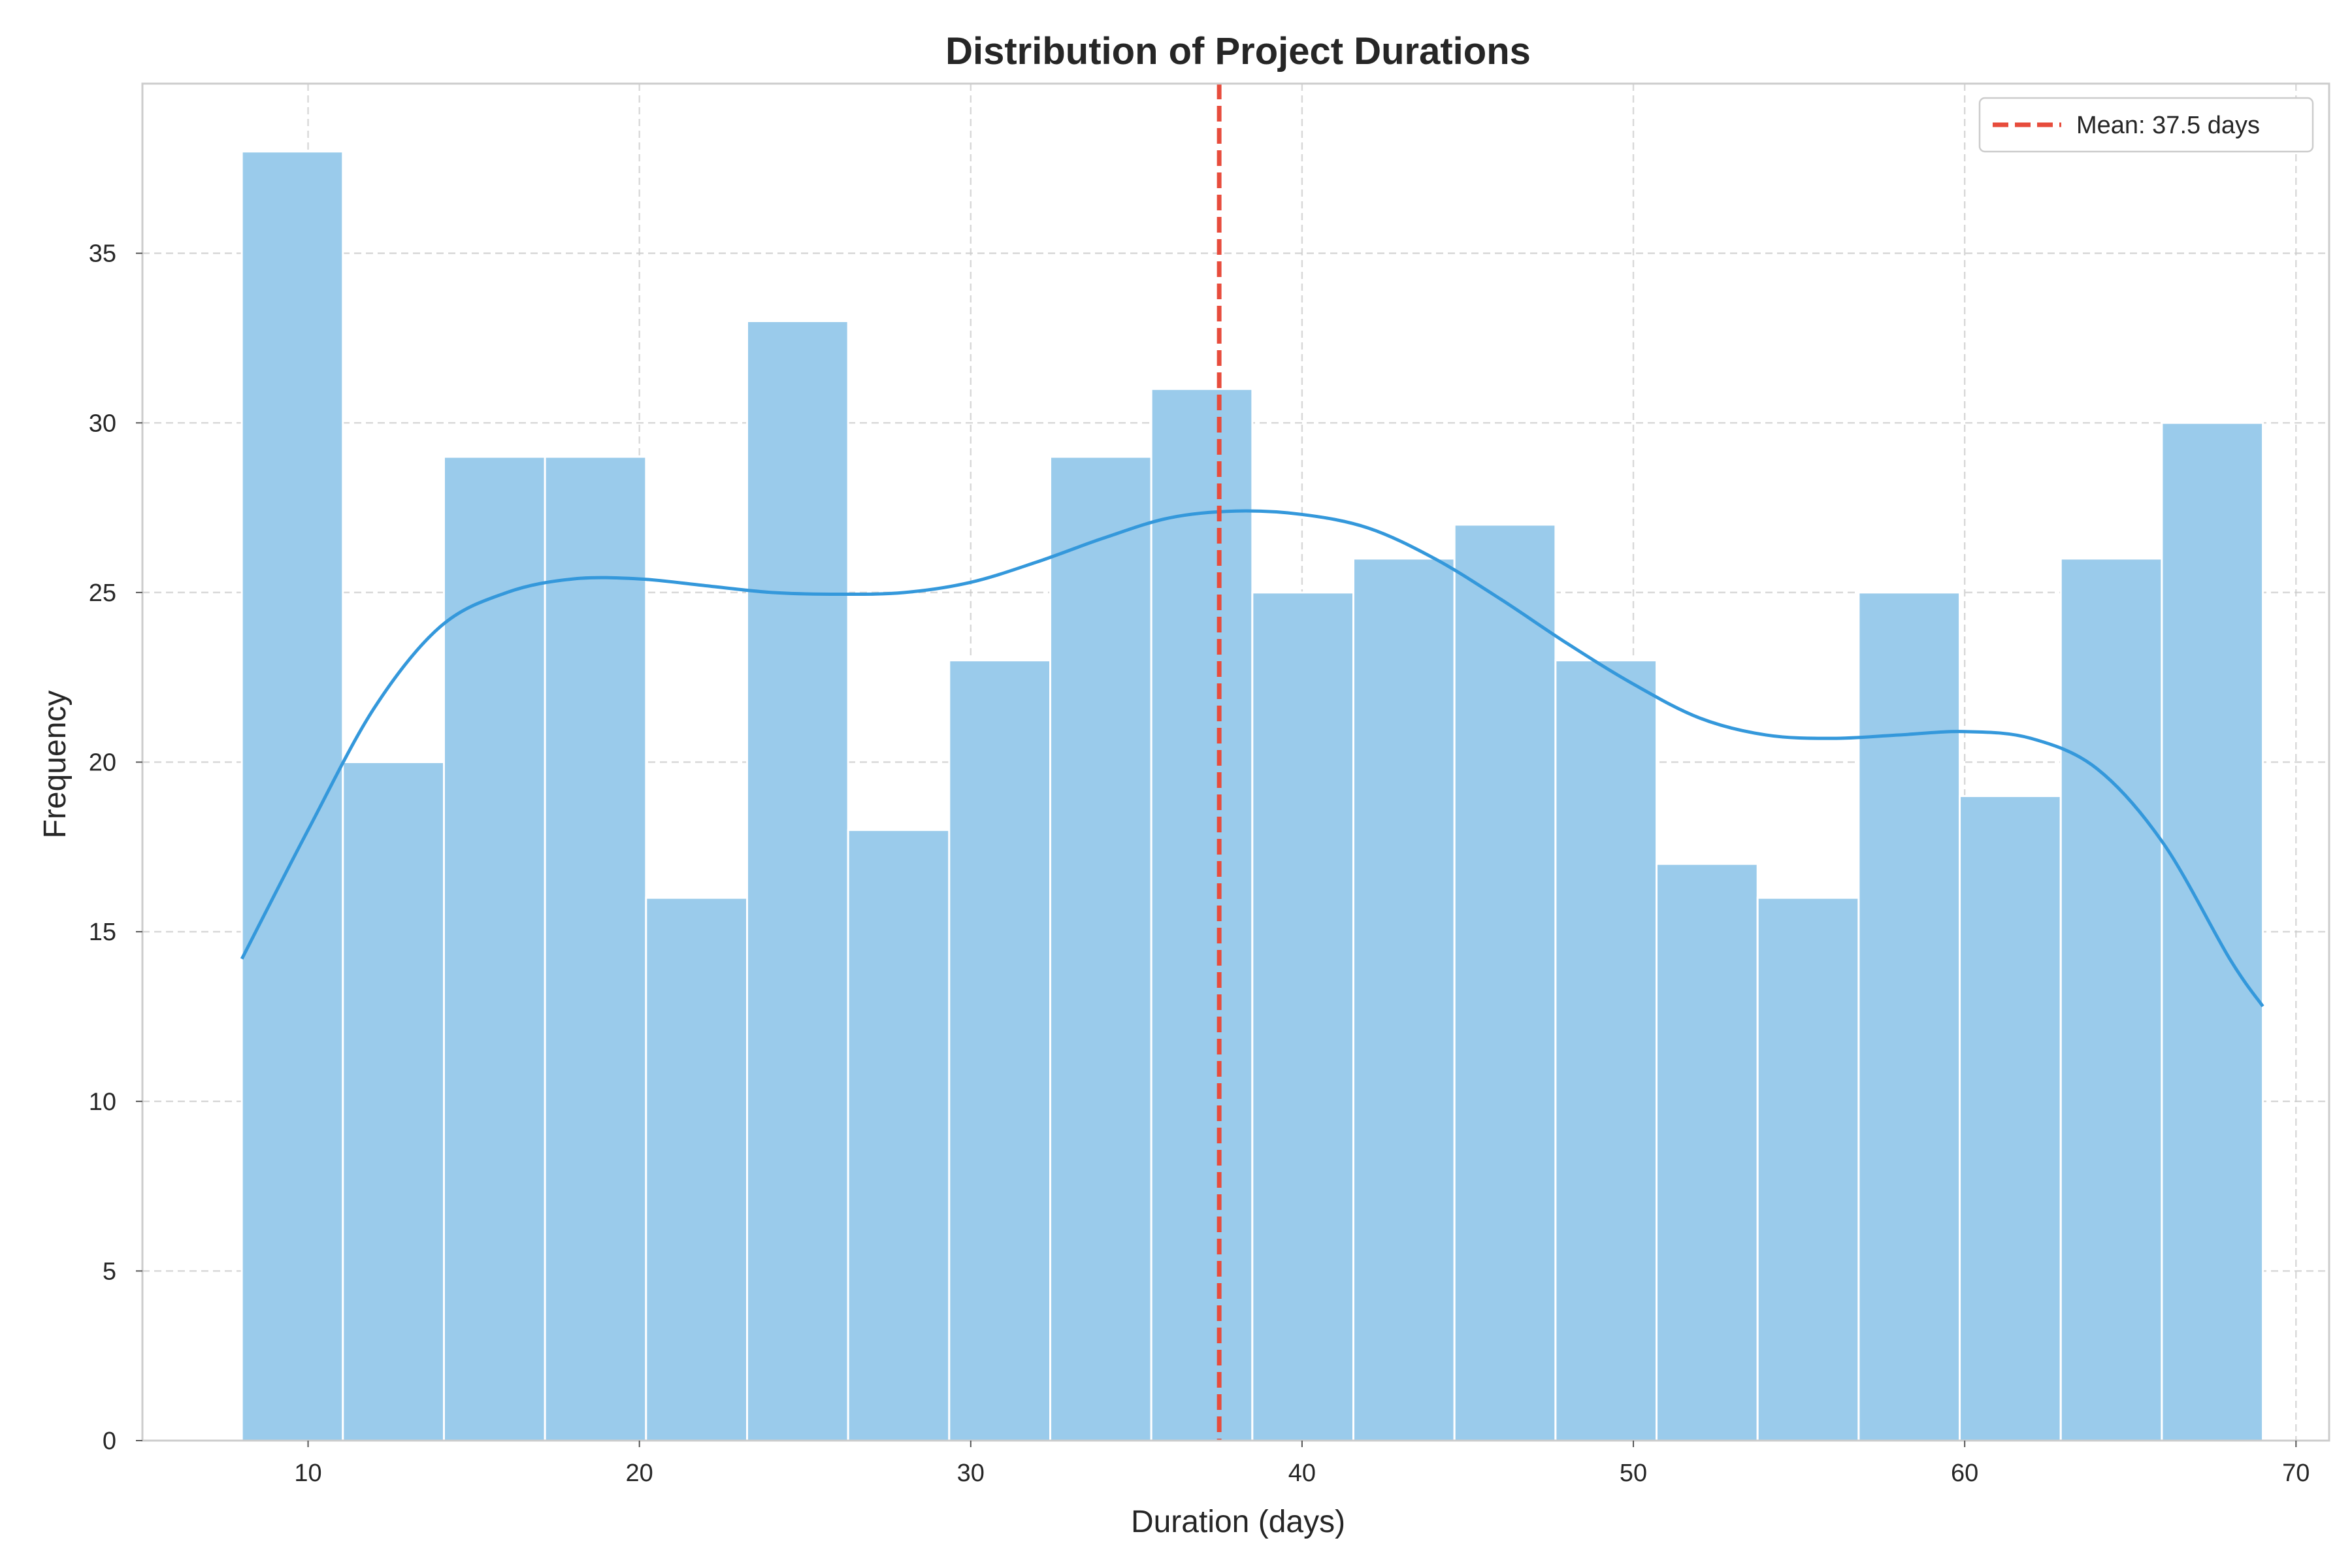  I want to click on x-axis-label: Duration (days), so click(1238, 1522).